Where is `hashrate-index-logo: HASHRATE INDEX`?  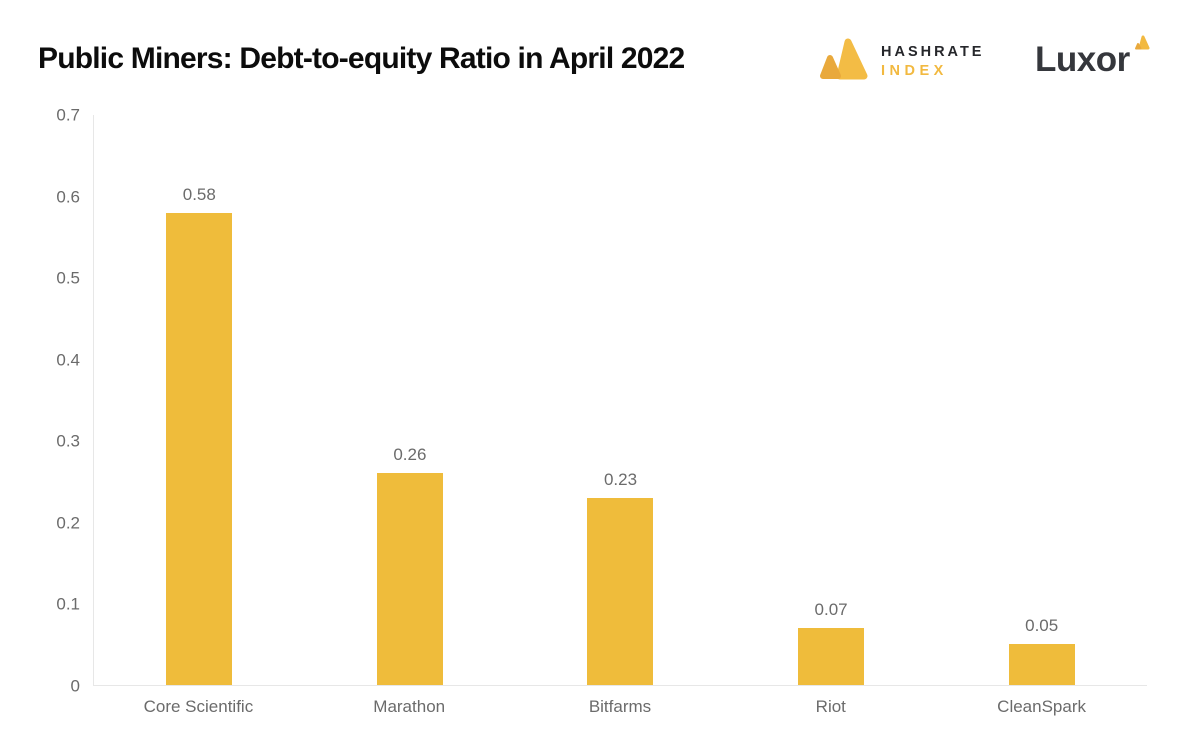 hashrate-index-logo: HASHRATE INDEX is located at coordinates (901, 61).